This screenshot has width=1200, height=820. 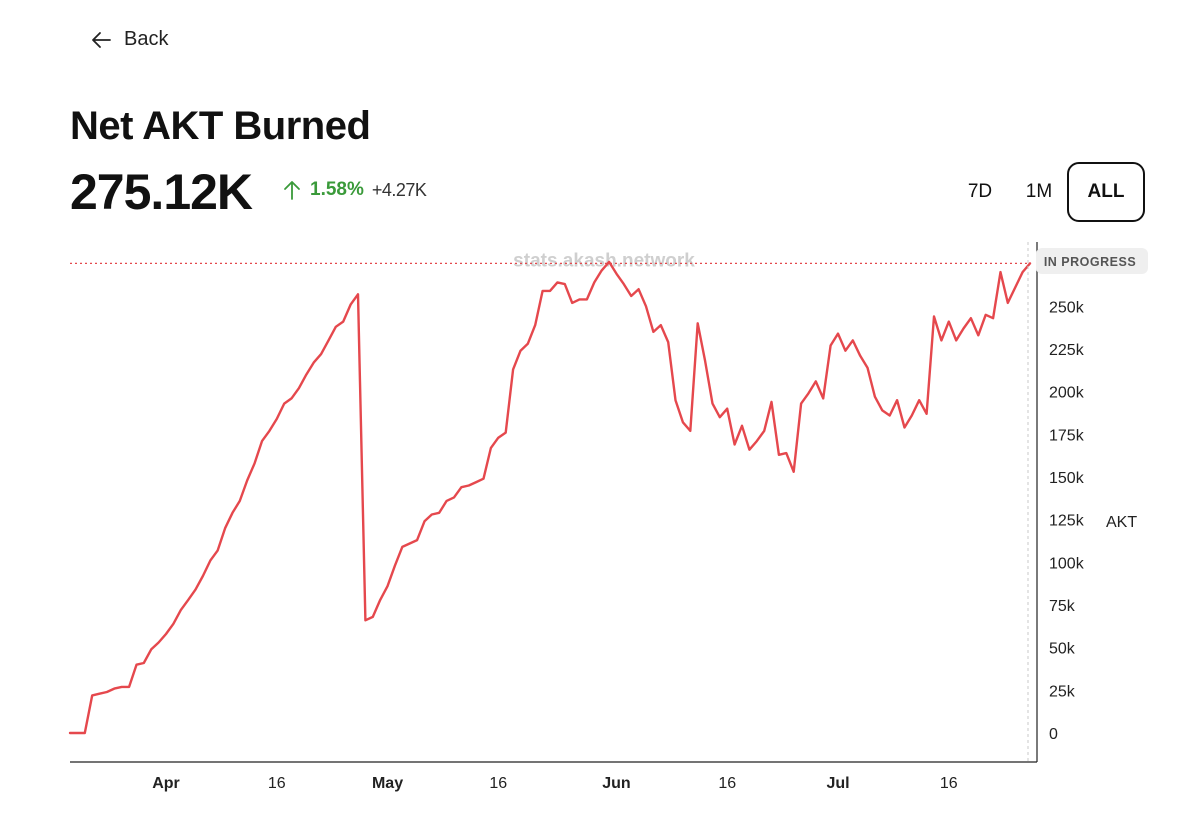 I want to click on y-tick-label: 250k, so click(x=1067, y=307).